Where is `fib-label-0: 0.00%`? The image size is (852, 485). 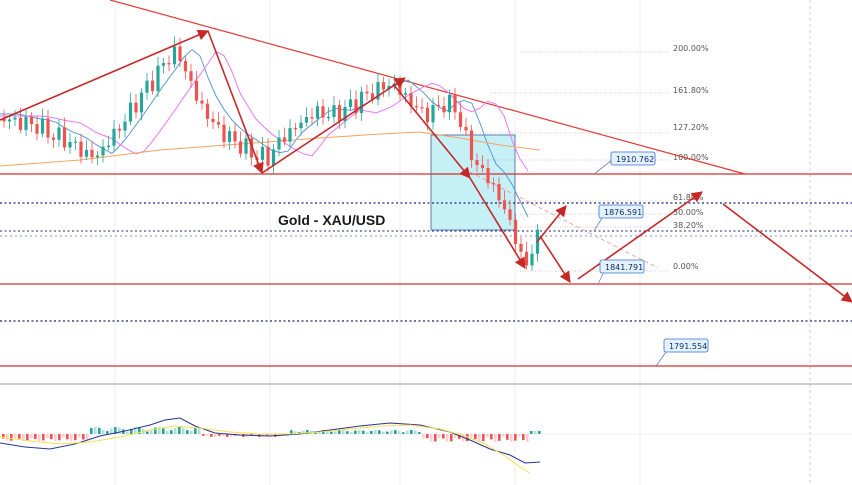
fib-label-0: 0.00% is located at coordinates (686, 266).